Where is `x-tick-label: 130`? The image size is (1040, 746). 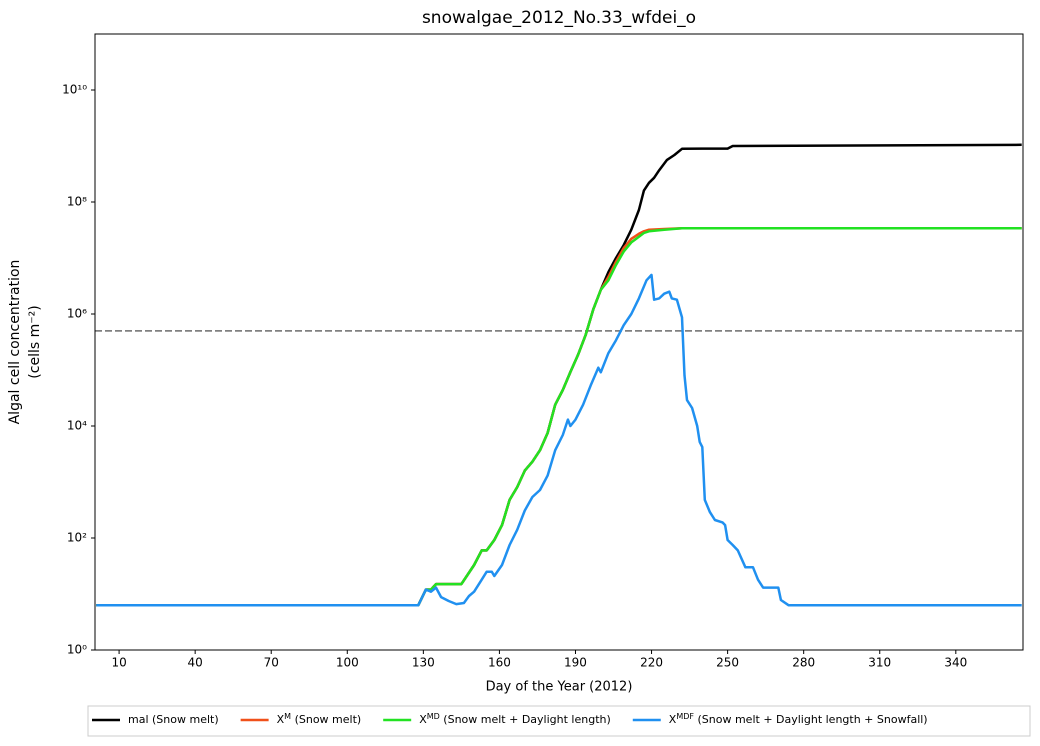
x-tick-label: 130 is located at coordinates (423, 663).